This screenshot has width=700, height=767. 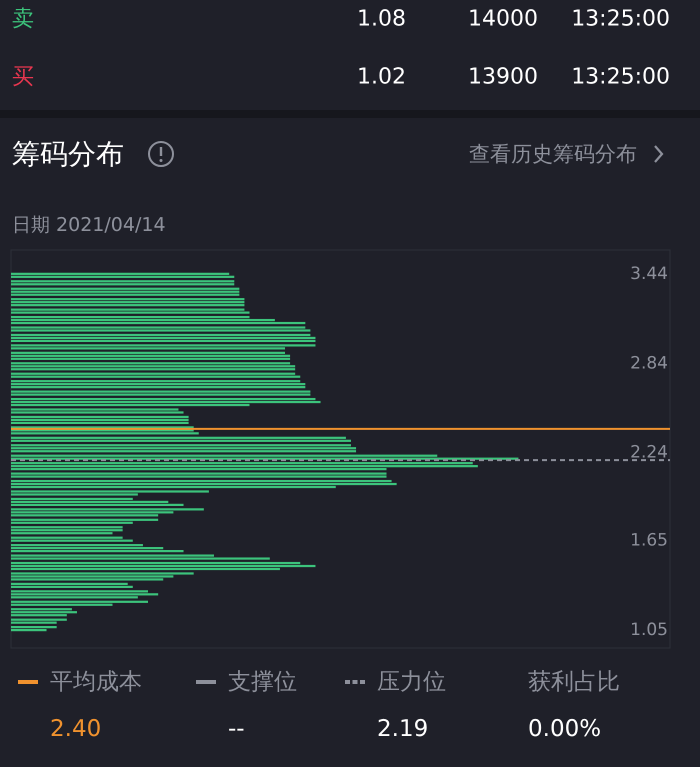 What do you see at coordinates (649, 540) in the screenshot?
I see `tick-label: 1.65` at bounding box center [649, 540].